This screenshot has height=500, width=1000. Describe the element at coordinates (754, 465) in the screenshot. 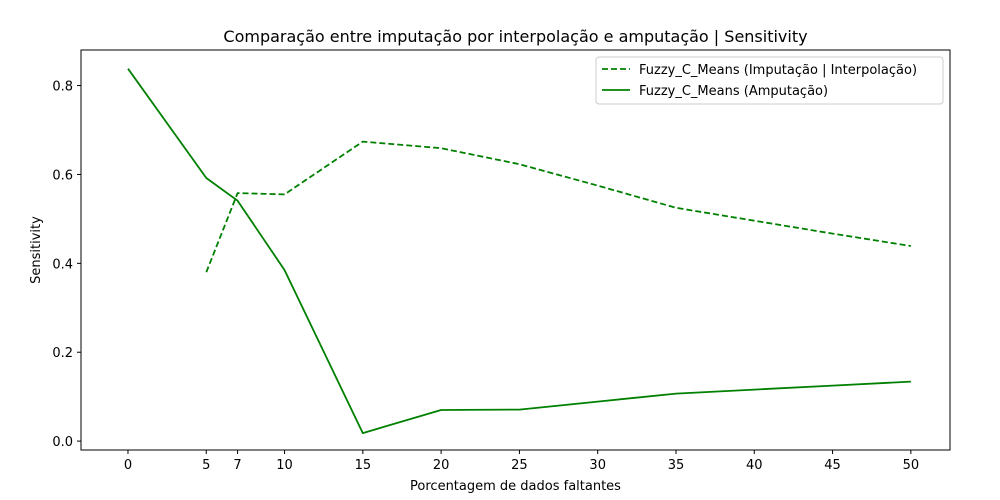

I see `x-tick-label: 40` at that location.